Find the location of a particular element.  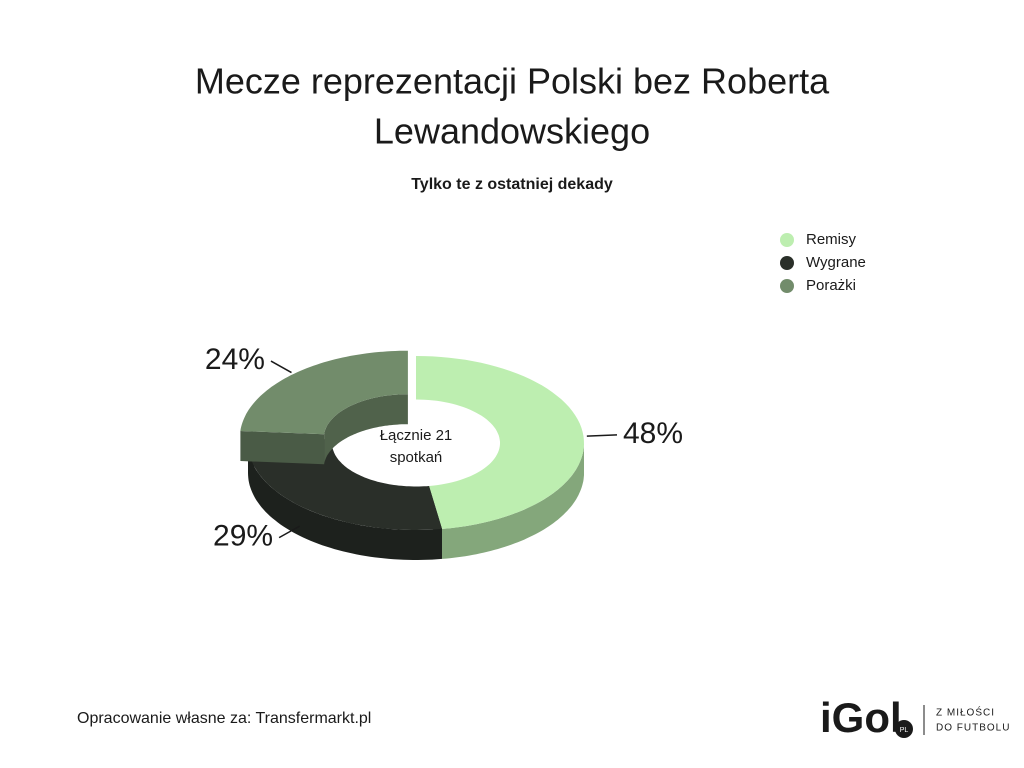

data-label: 48% is located at coordinates (653, 433).